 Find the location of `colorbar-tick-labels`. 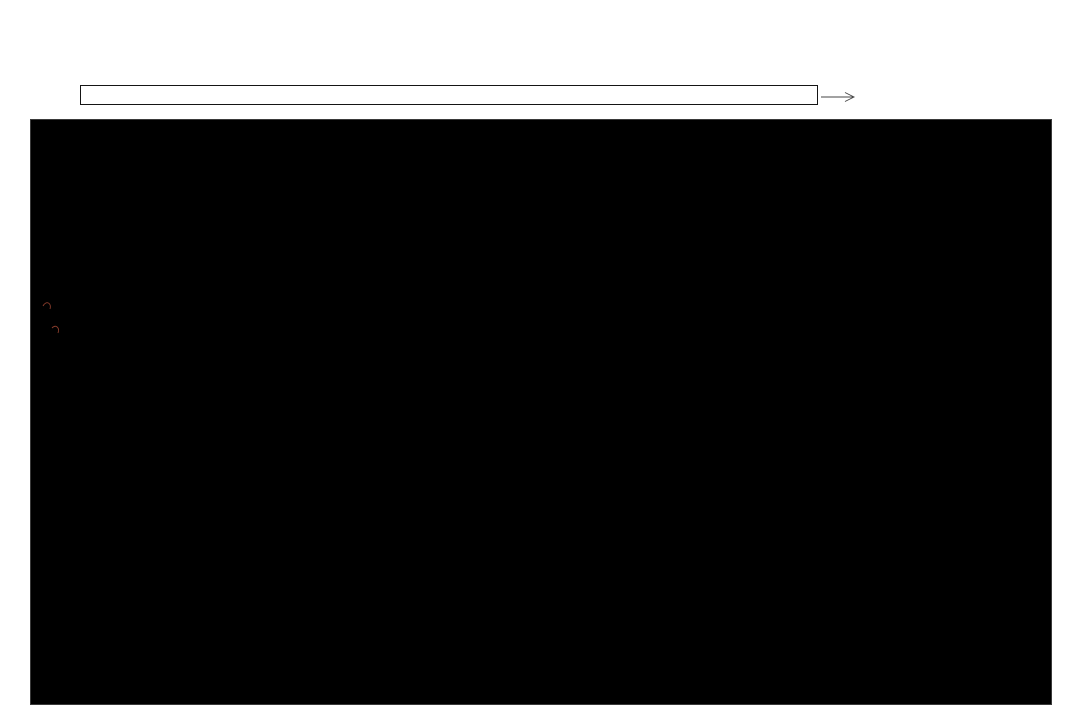

colorbar-tick-labels is located at coordinates (449, 75).